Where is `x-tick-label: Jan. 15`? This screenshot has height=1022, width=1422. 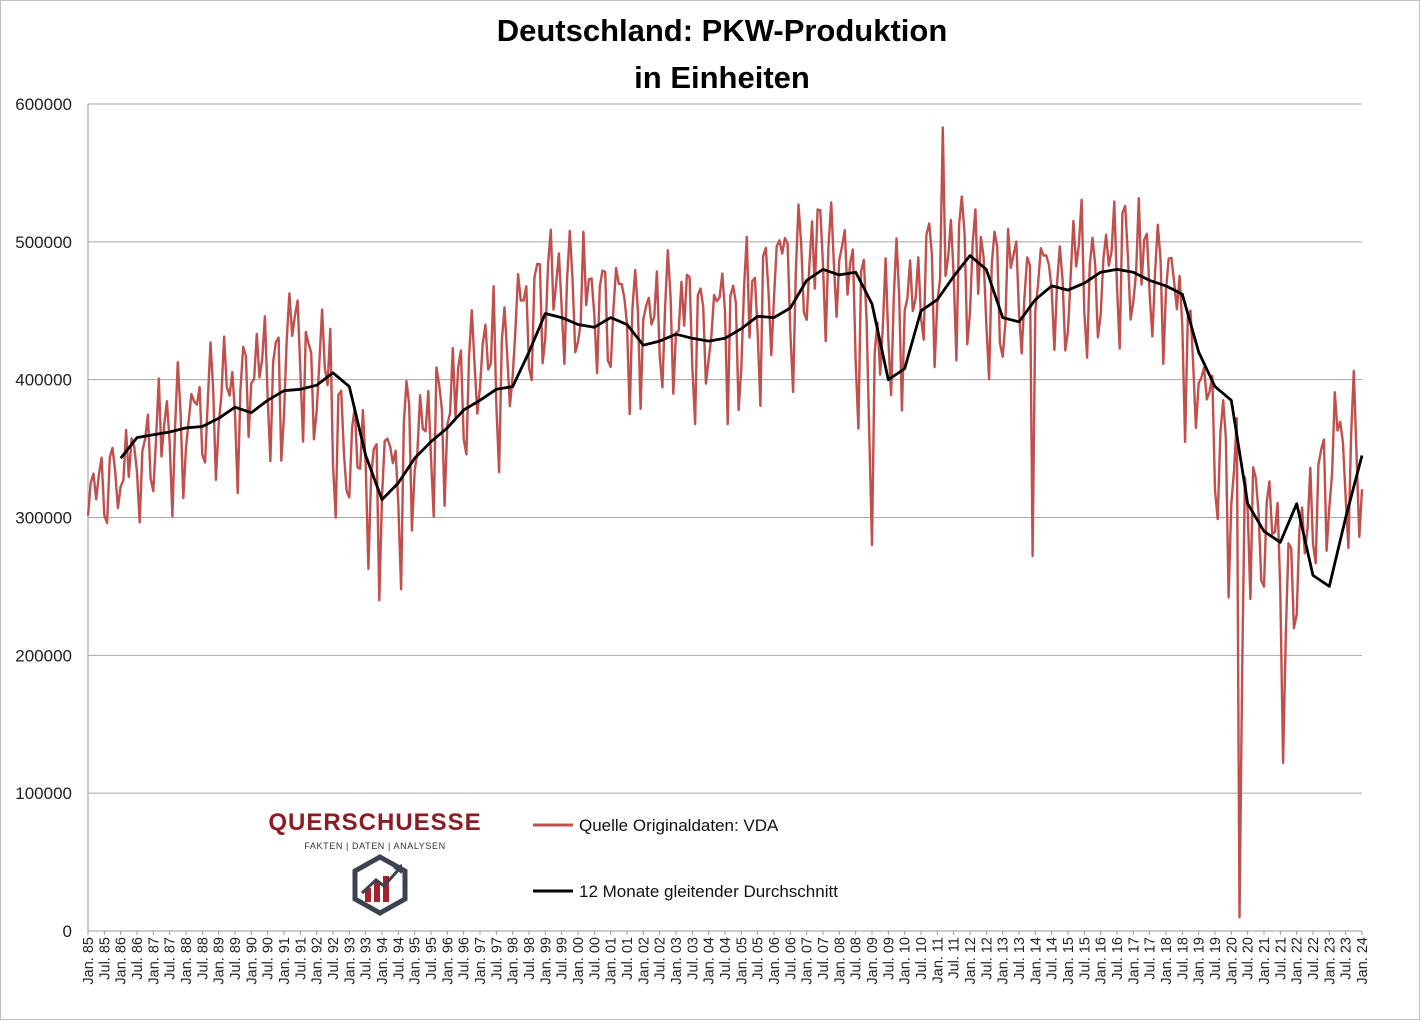 x-tick-label: Jan. 15 is located at coordinates (1069, 961).